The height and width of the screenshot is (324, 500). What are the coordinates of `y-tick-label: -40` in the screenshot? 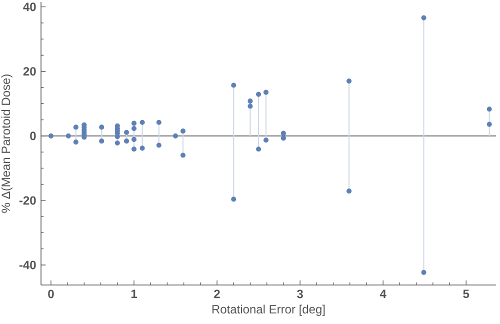 It's located at (27, 265).